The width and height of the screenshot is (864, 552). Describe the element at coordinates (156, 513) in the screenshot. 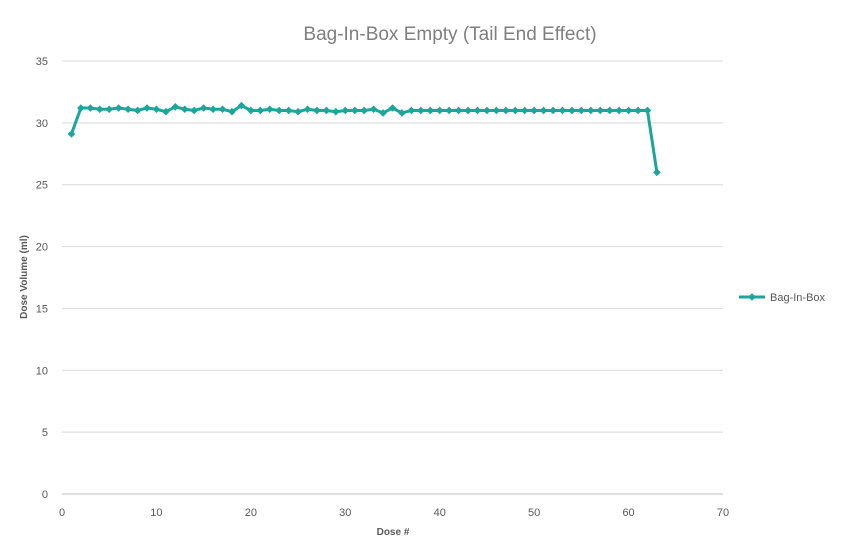

I see `x-tick-label: 10` at that location.